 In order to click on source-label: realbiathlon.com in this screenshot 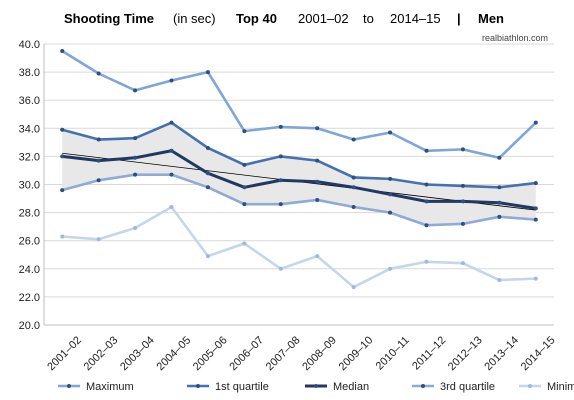, I will do `click(515, 38)`.